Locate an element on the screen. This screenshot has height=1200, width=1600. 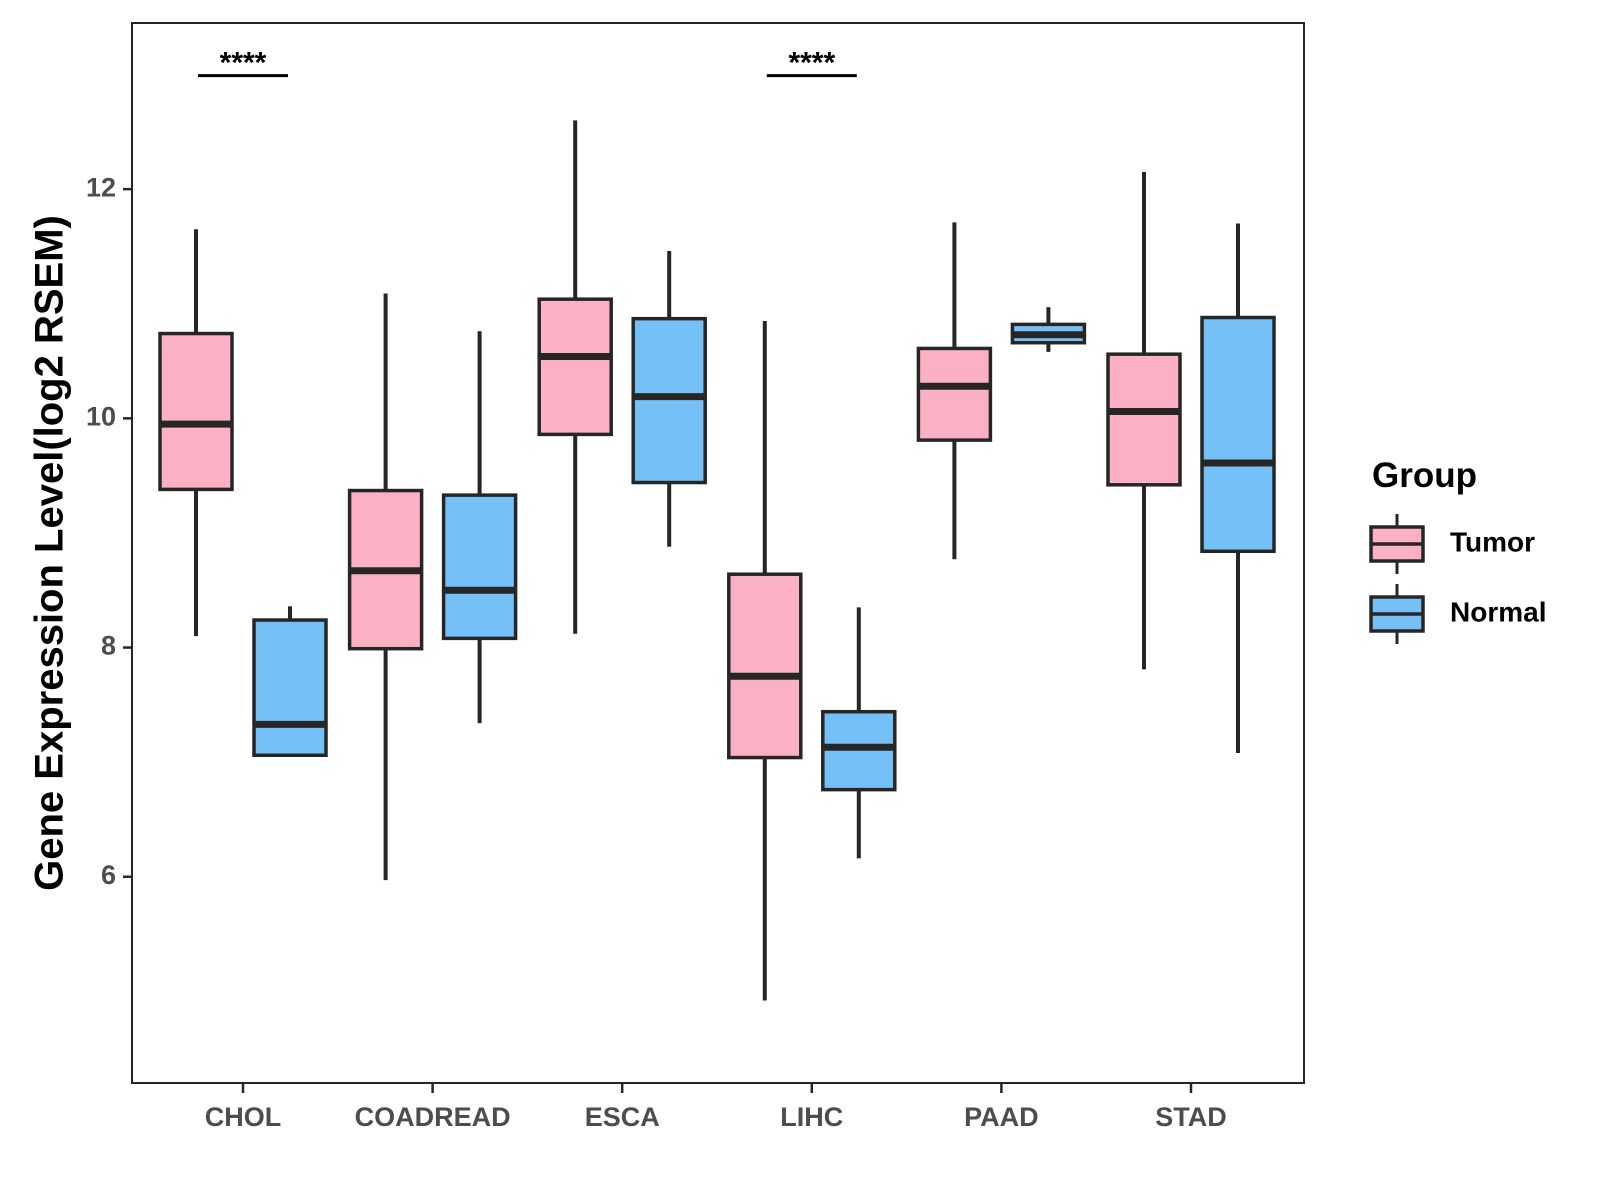
y-tick-label: 8 is located at coordinates (108, 646).